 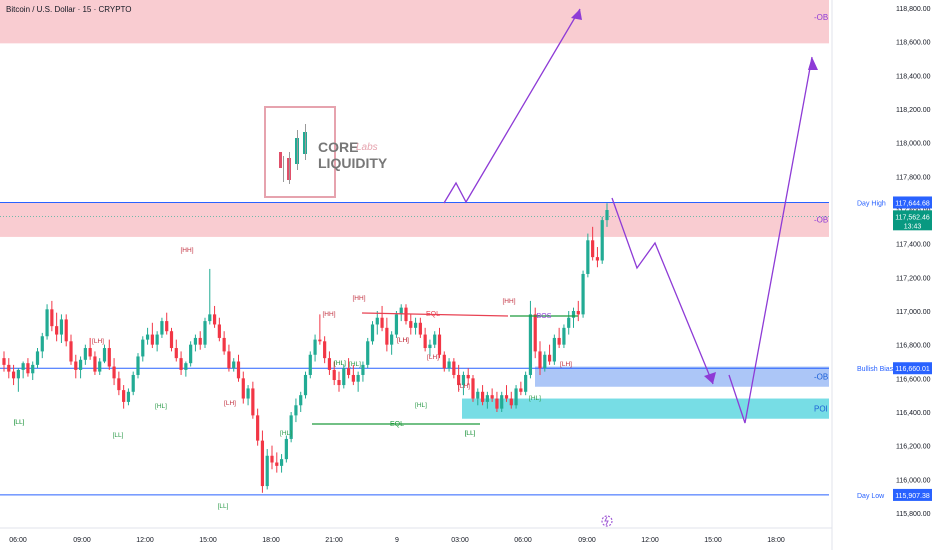 What do you see at coordinates (353, 163) in the screenshot?
I see `logo-line2: LIQUIDITY` at bounding box center [353, 163].